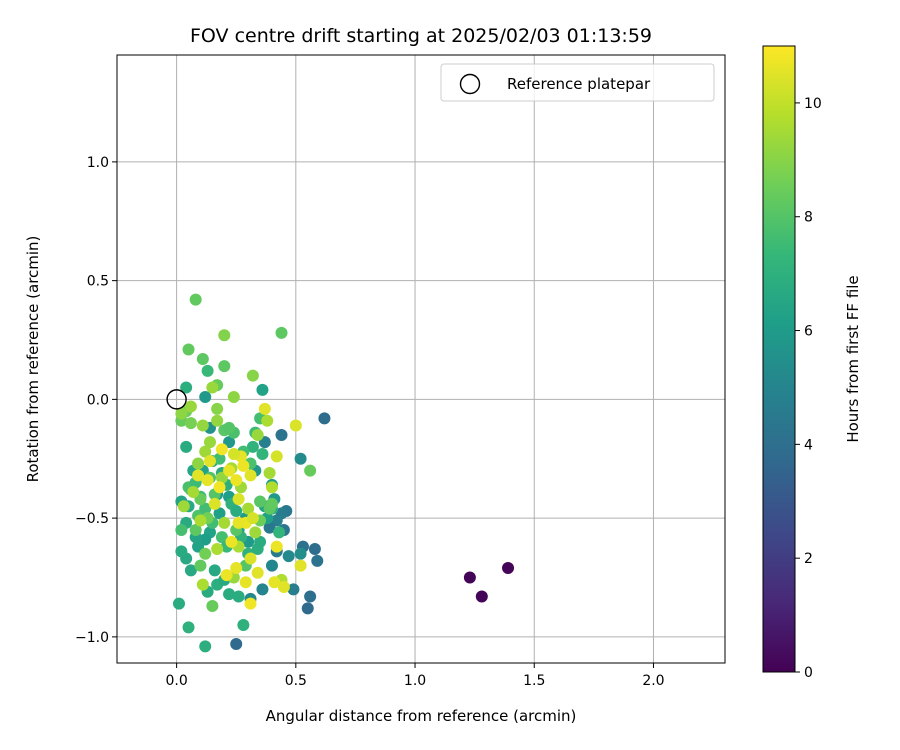 The height and width of the screenshot is (750, 900). What do you see at coordinates (92, 638) in the screenshot?
I see `y-tick-label: −1.0` at bounding box center [92, 638].